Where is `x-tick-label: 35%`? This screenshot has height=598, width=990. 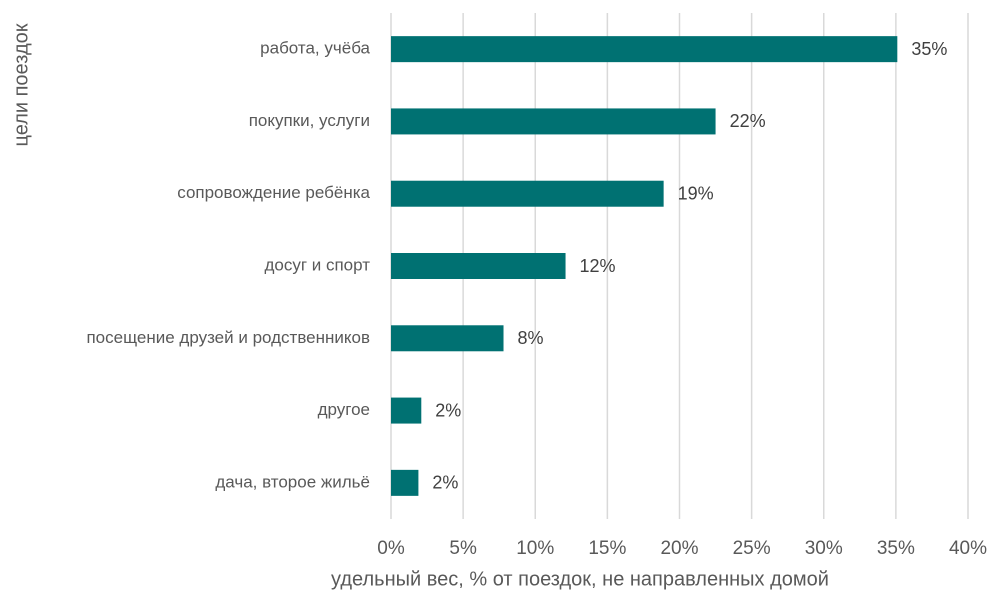
x-tick-label: 35% is located at coordinates (896, 548).